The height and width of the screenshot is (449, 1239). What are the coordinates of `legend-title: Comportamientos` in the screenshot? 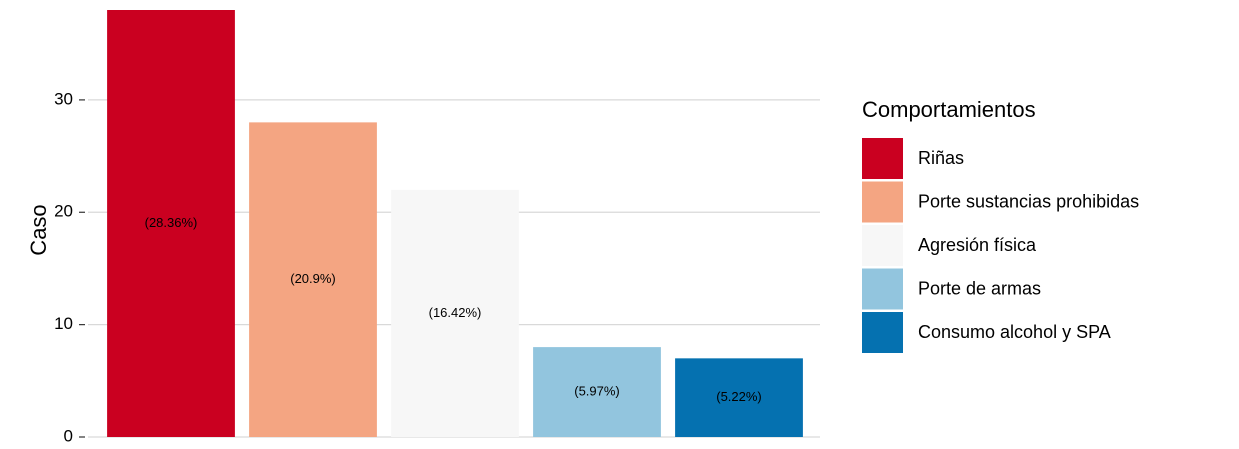 It's located at (949, 109).